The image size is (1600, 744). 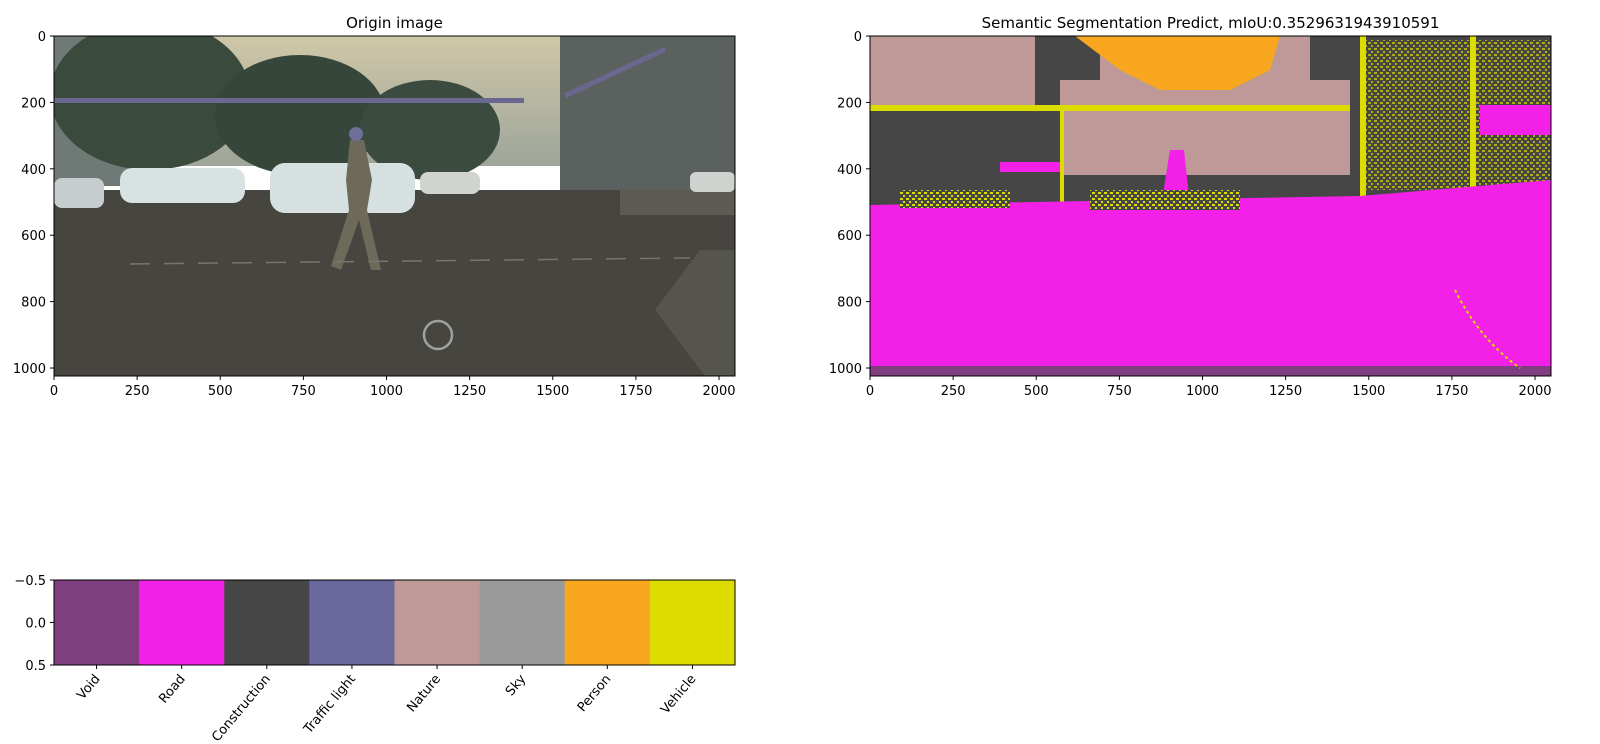 I want to click on legend-y-ticks: −0.5 0.0 0.5, so click(x=34, y=624).